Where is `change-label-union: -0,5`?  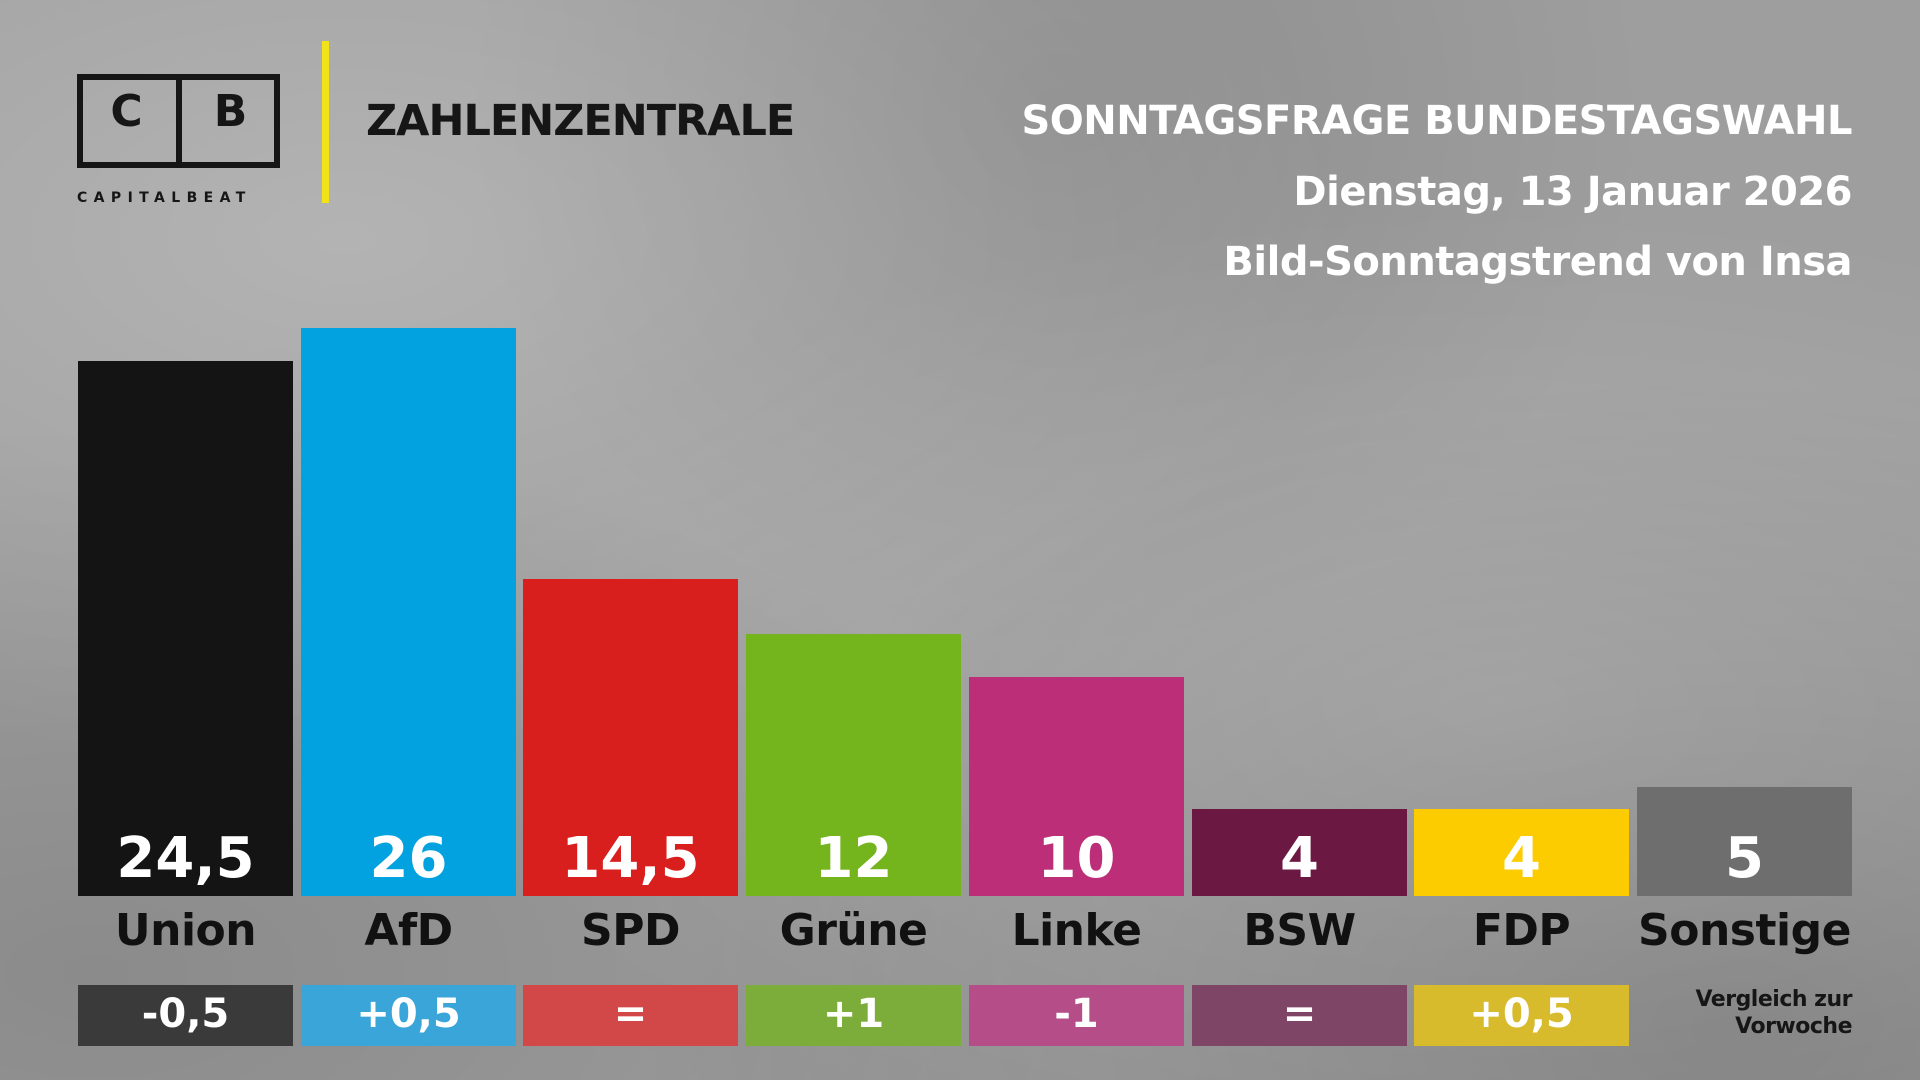
change-label-union: -0,5 is located at coordinates (185, 1014).